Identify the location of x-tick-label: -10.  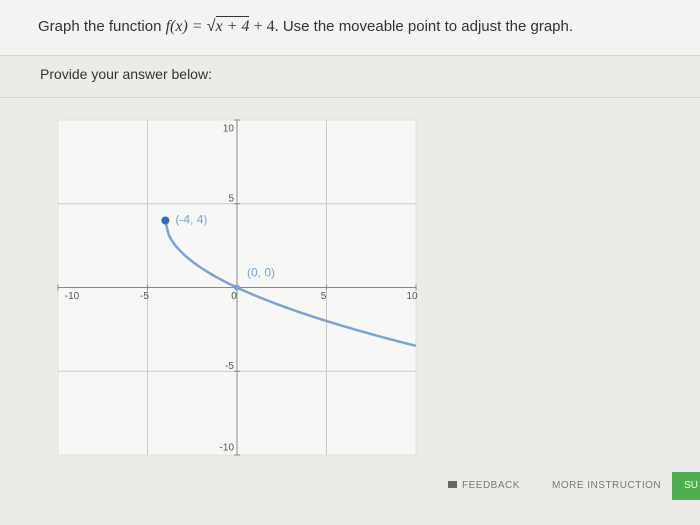
(72, 296).